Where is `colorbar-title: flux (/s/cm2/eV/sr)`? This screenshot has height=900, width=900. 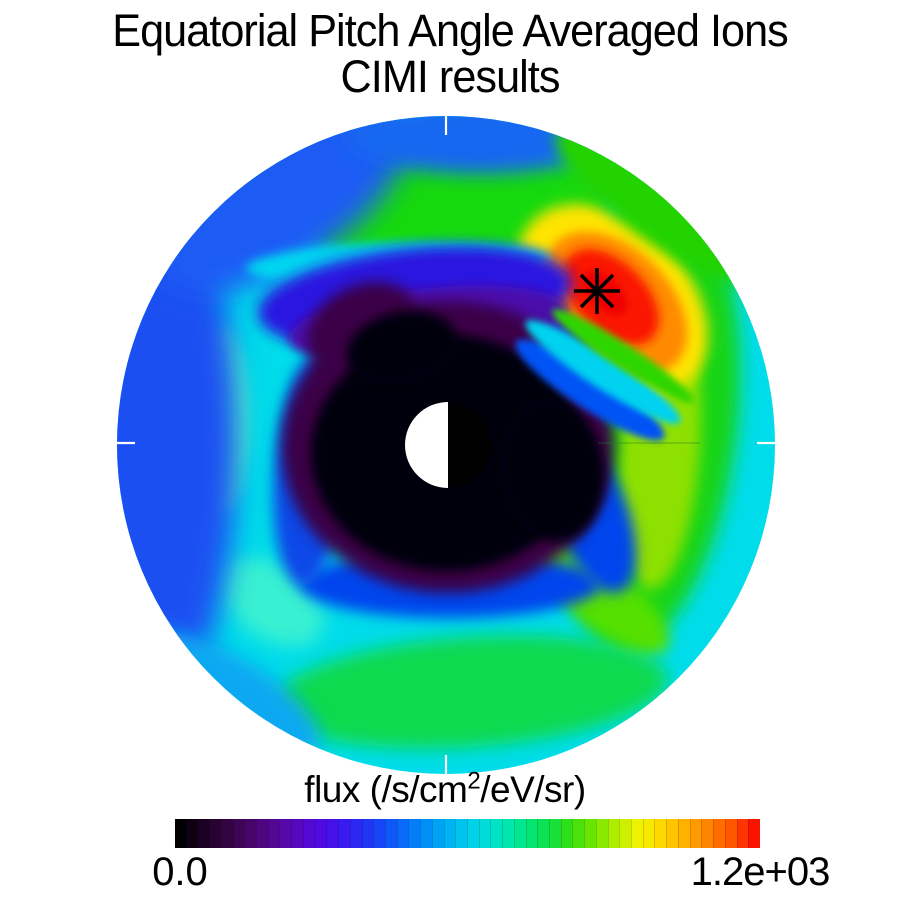 colorbar-title: flux (/s/cm2/eV/sr) is located at coordinates (445, 790).